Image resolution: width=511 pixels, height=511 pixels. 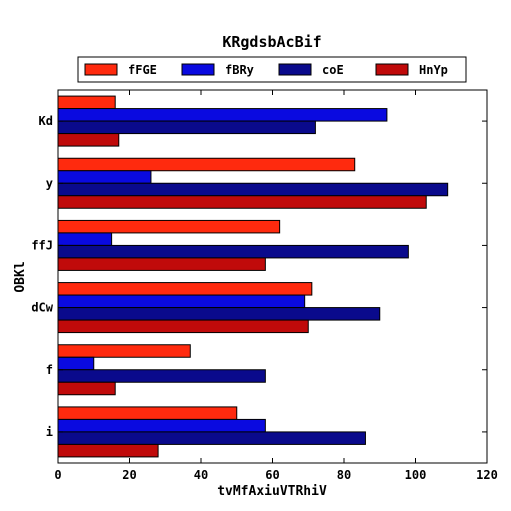 I want to click on bar-fFGE-f, so click(x=124, y=351).